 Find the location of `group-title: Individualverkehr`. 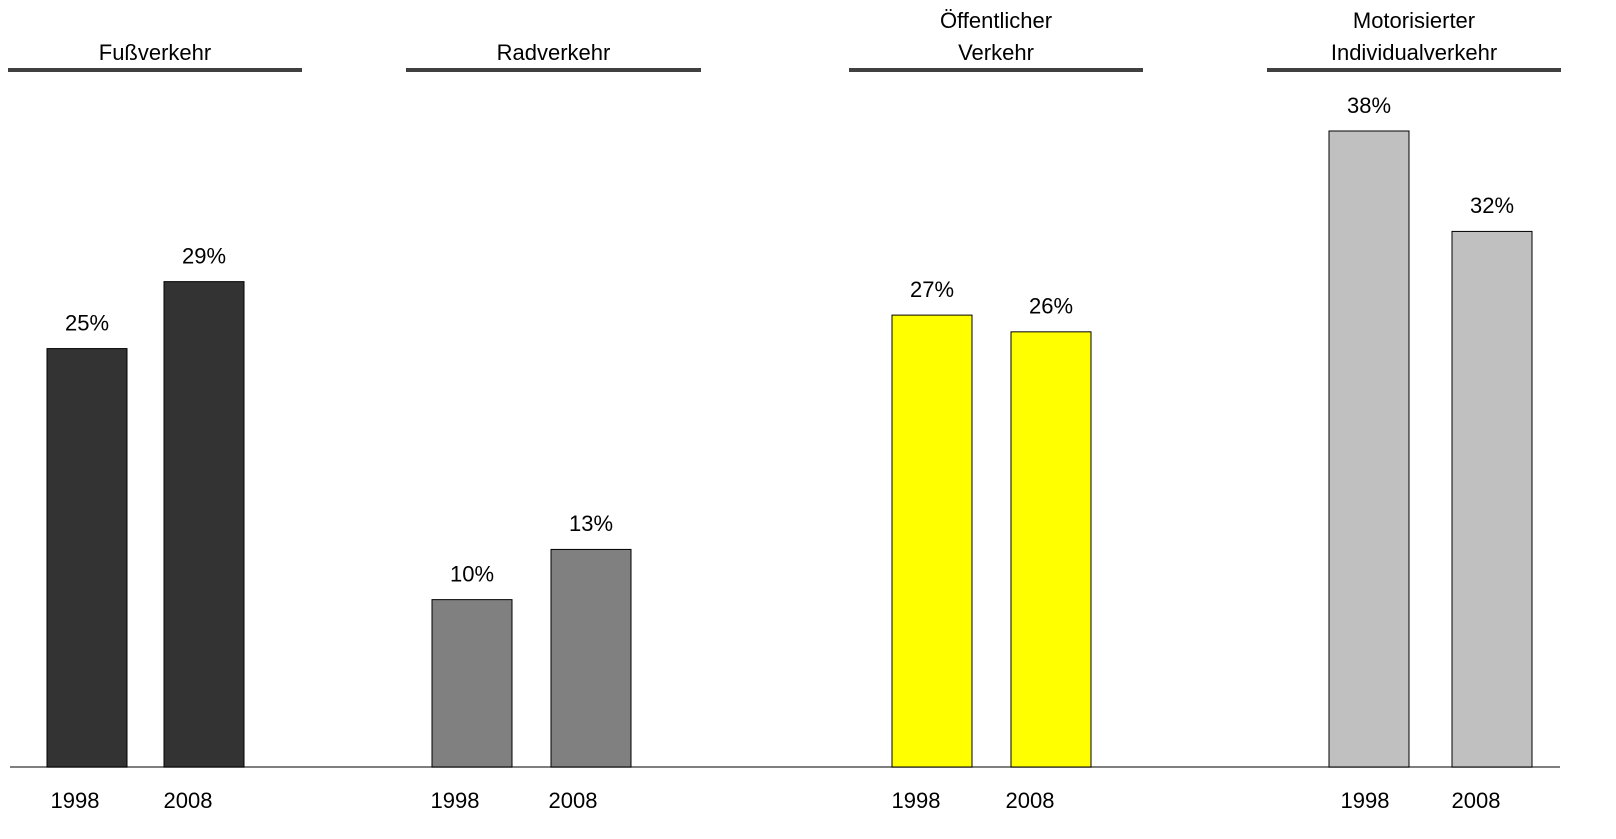

group-title: Individualverkehr is located at coordinates (1414, 52).